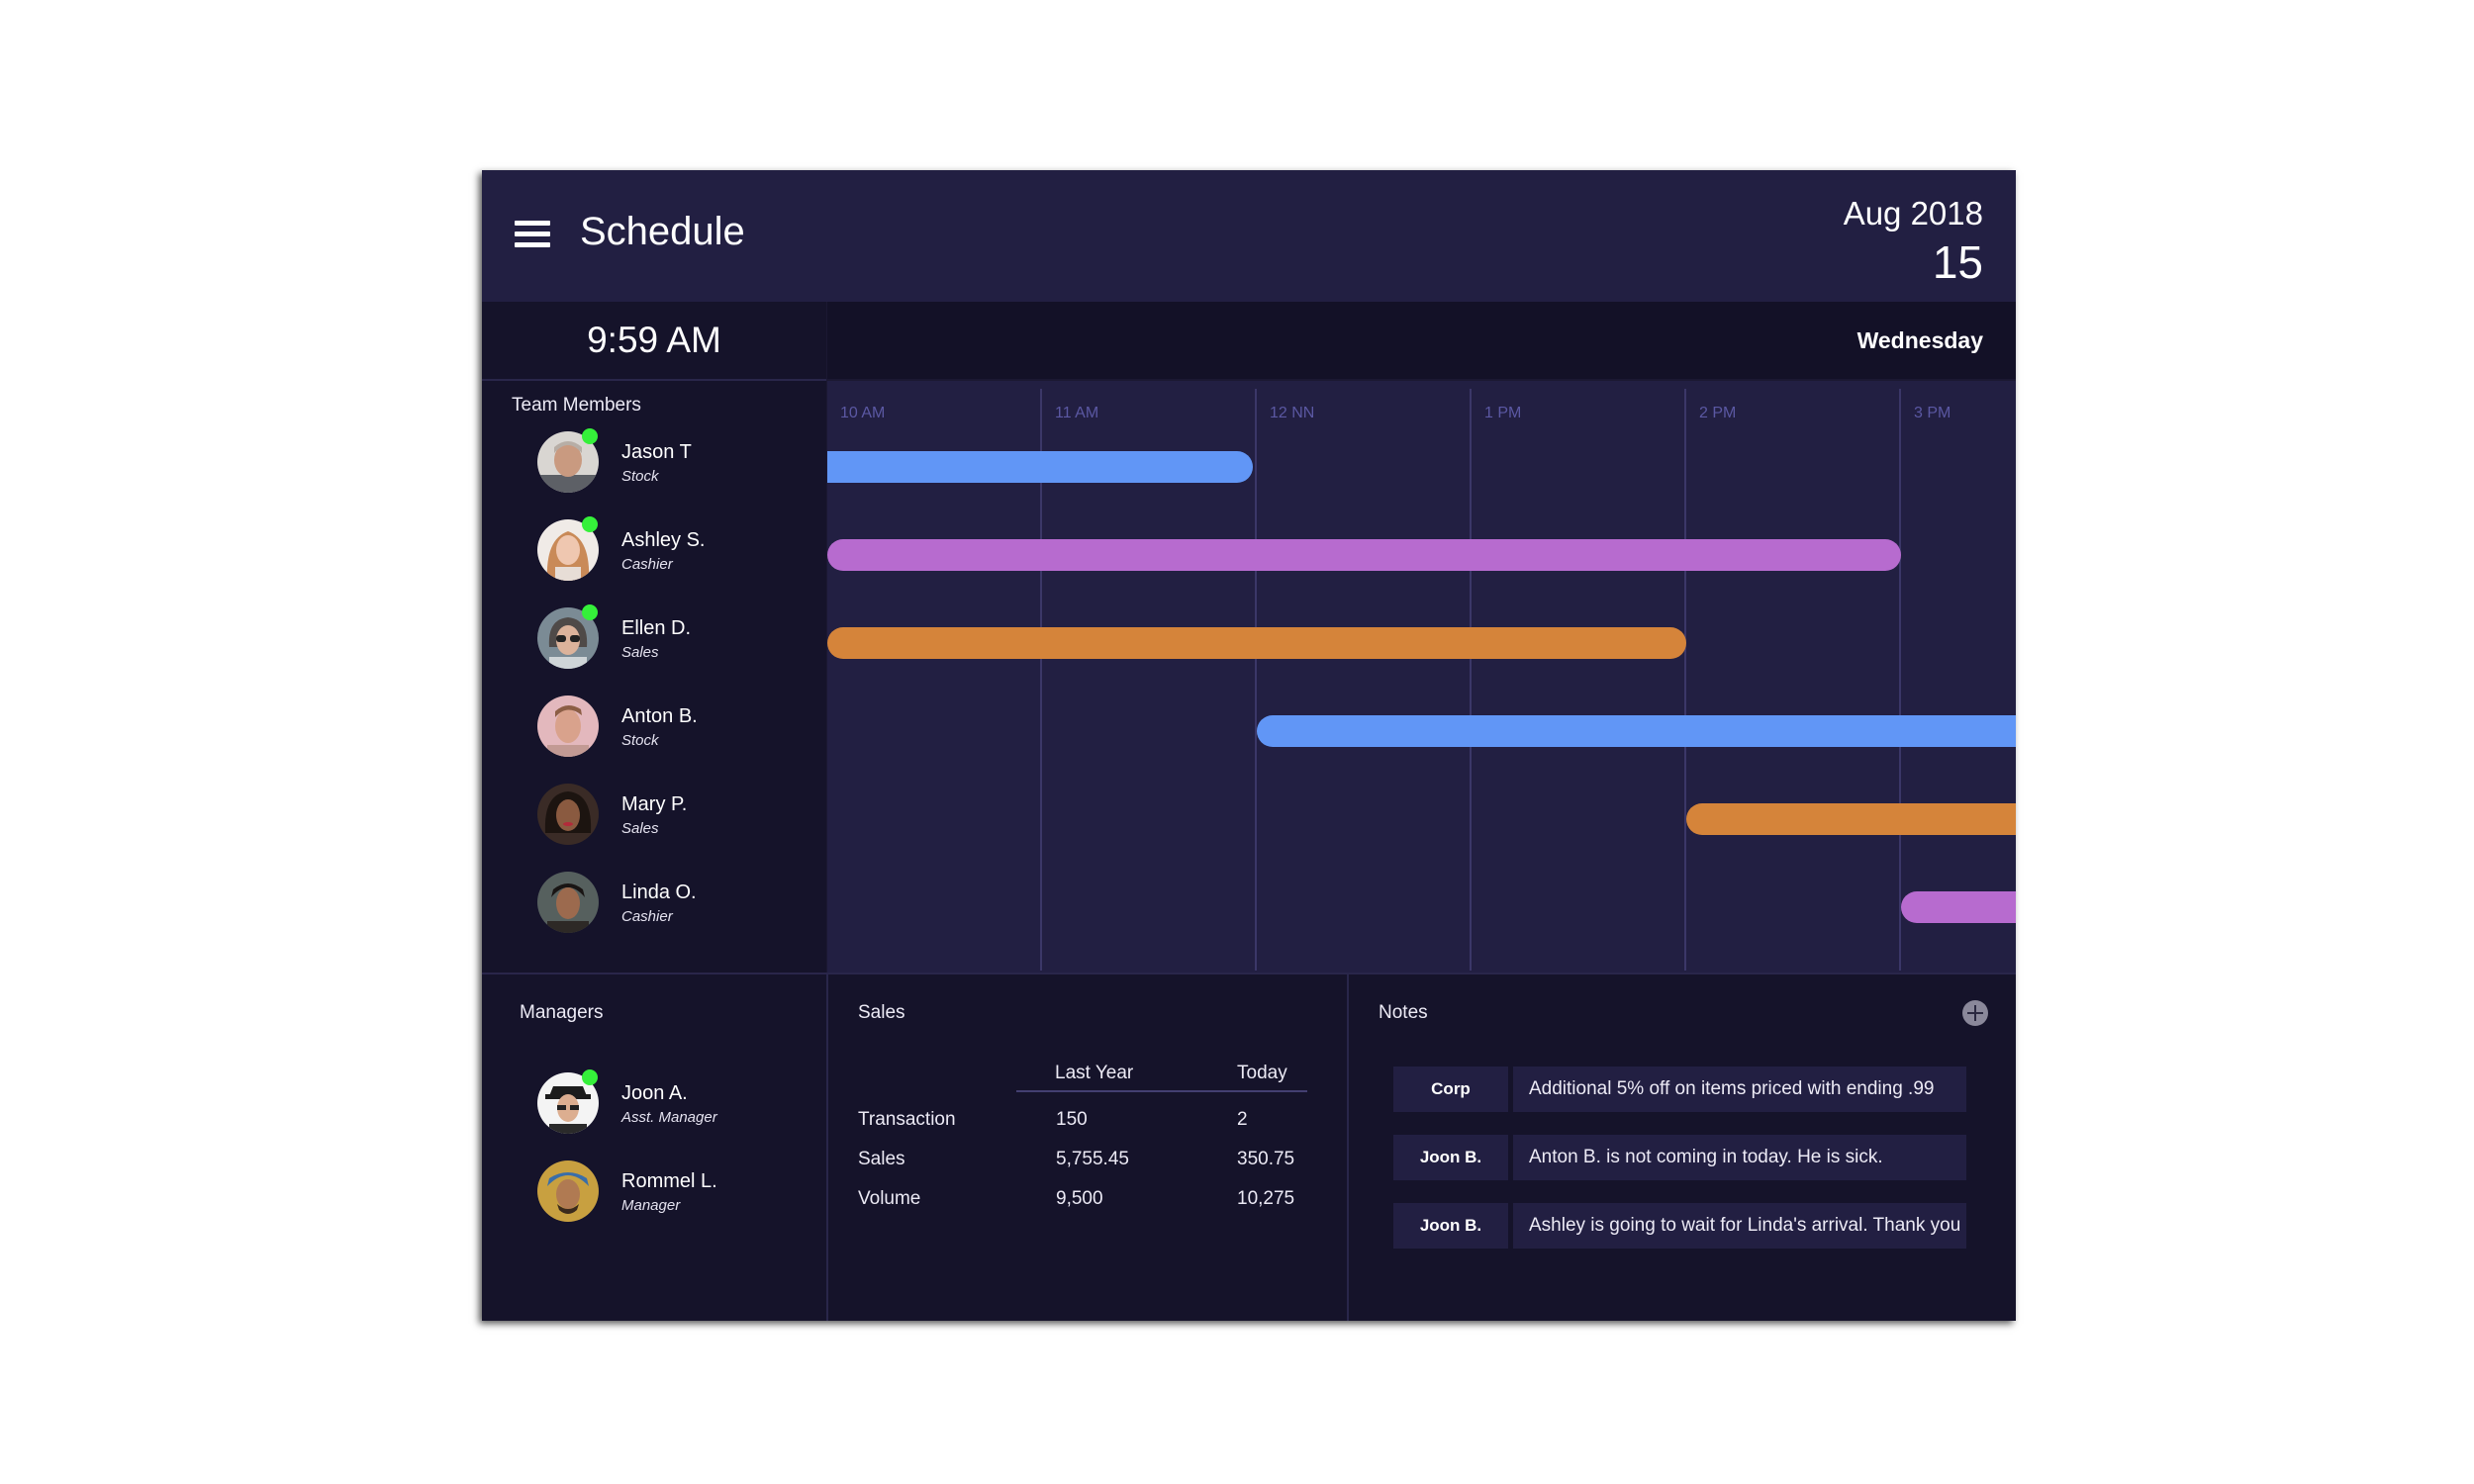  What do you see at coordinates (1421, 340) in the screenshot?
I see `weekday-bar: Wednesday` at bounding box center [1421, 340].